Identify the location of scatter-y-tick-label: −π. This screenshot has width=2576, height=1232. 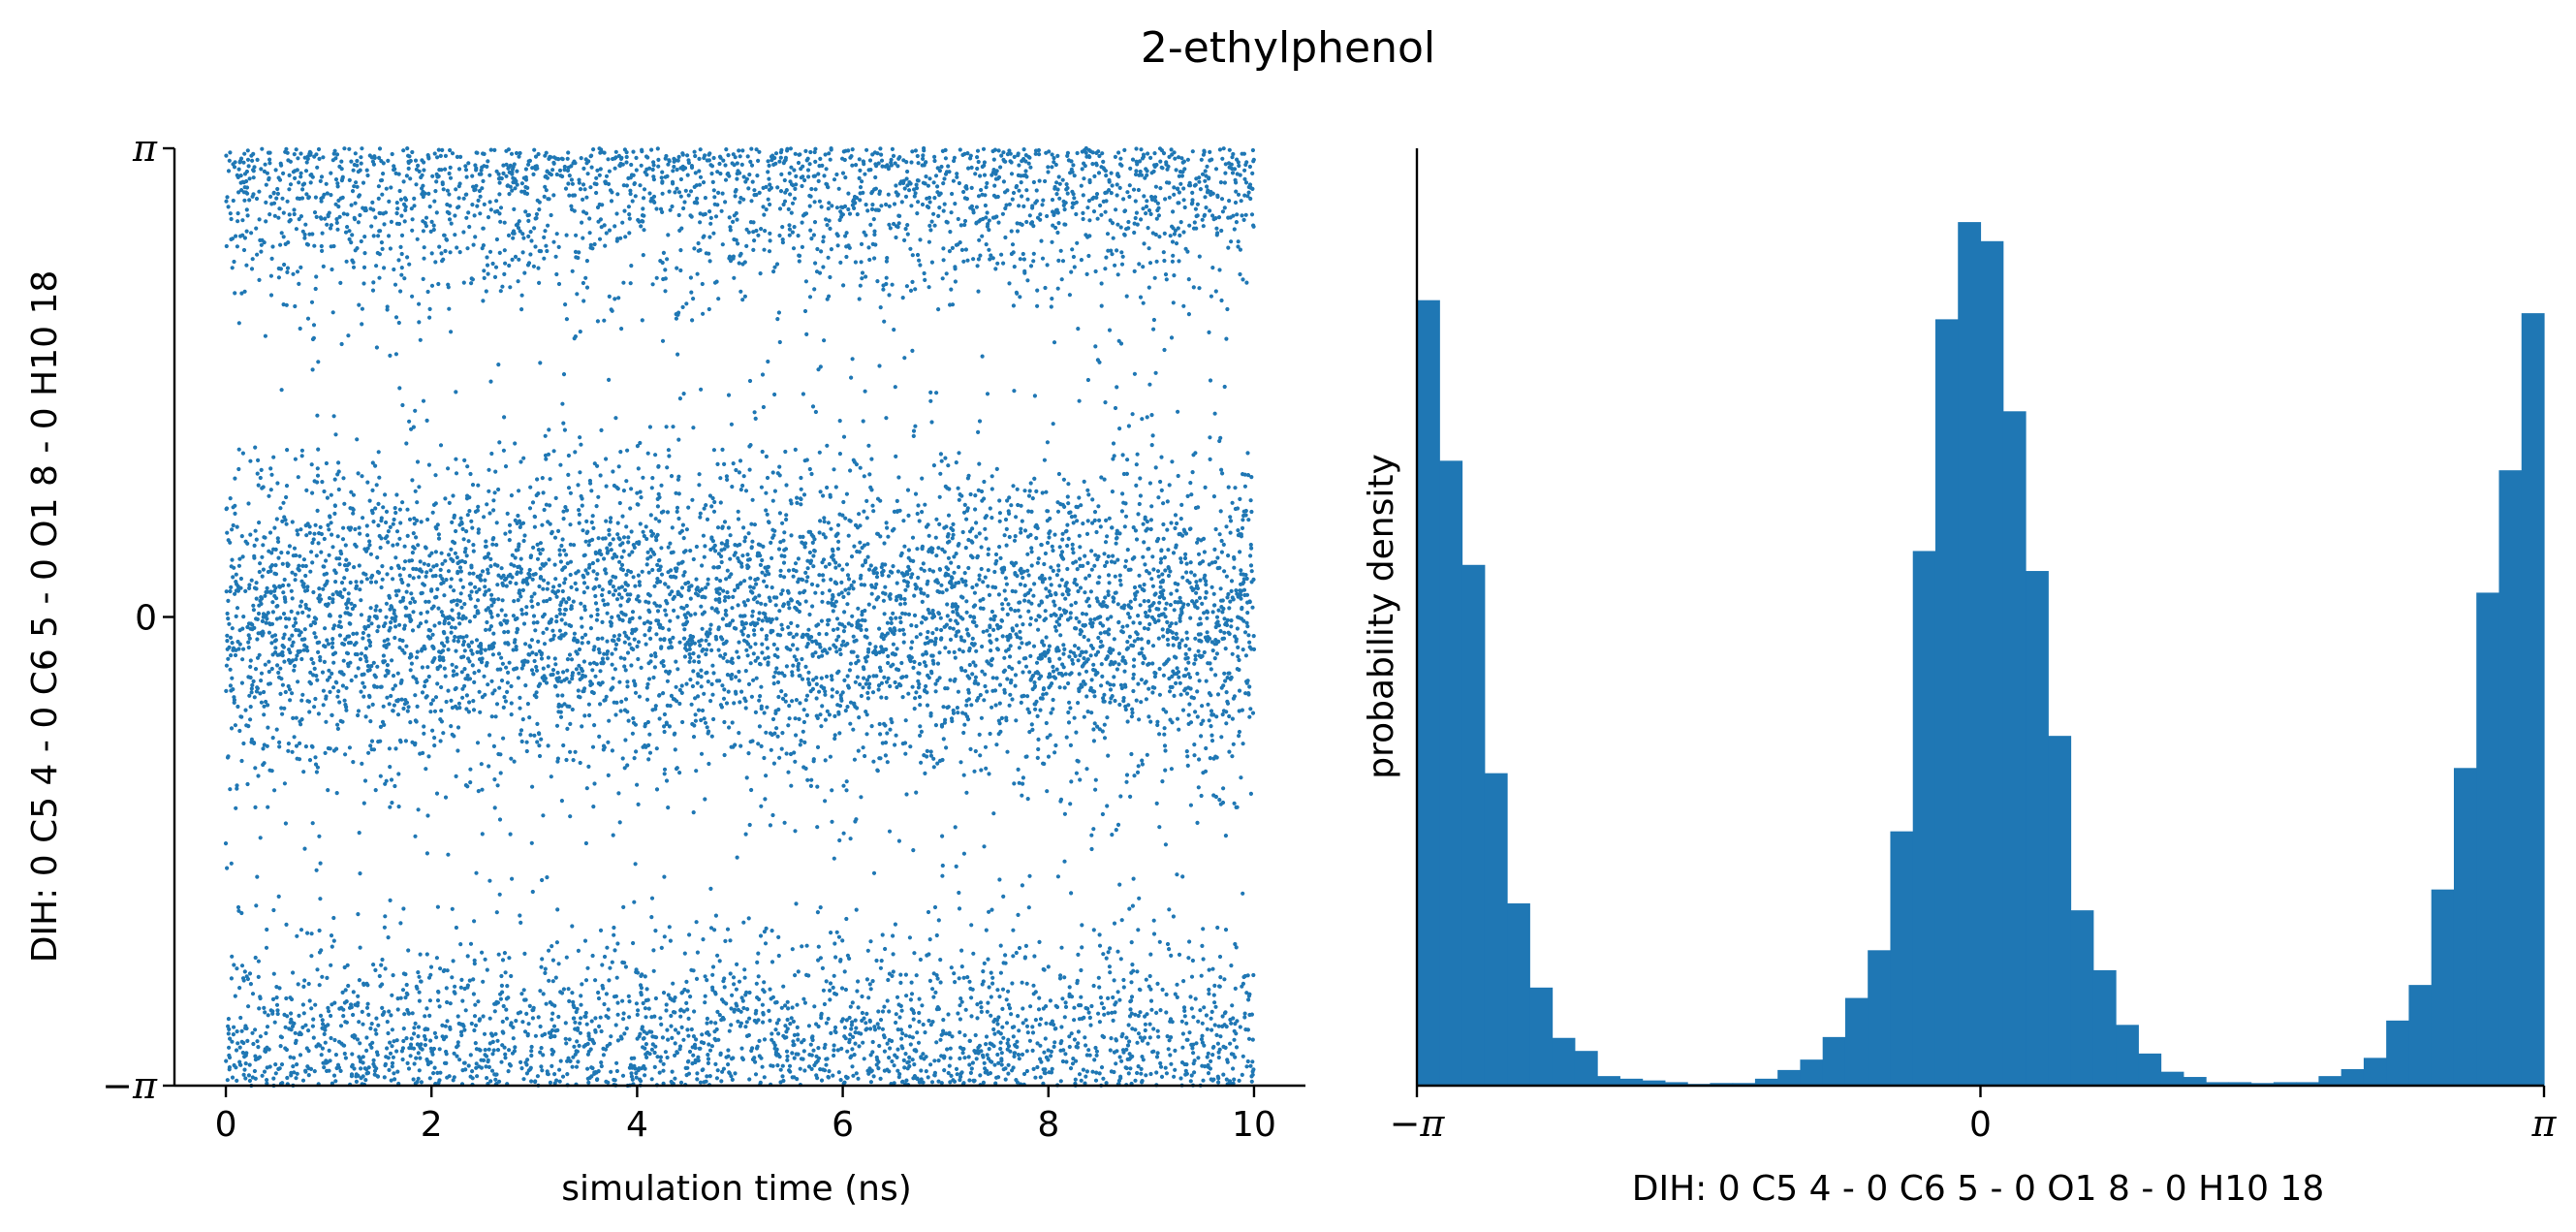
(130, 1085).